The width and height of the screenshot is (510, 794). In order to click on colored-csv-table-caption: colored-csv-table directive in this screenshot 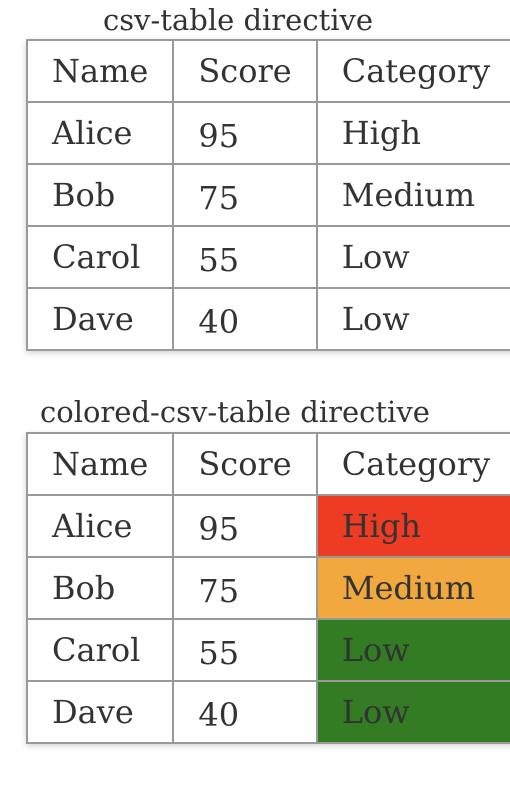, I will do `click(235, 412)`.